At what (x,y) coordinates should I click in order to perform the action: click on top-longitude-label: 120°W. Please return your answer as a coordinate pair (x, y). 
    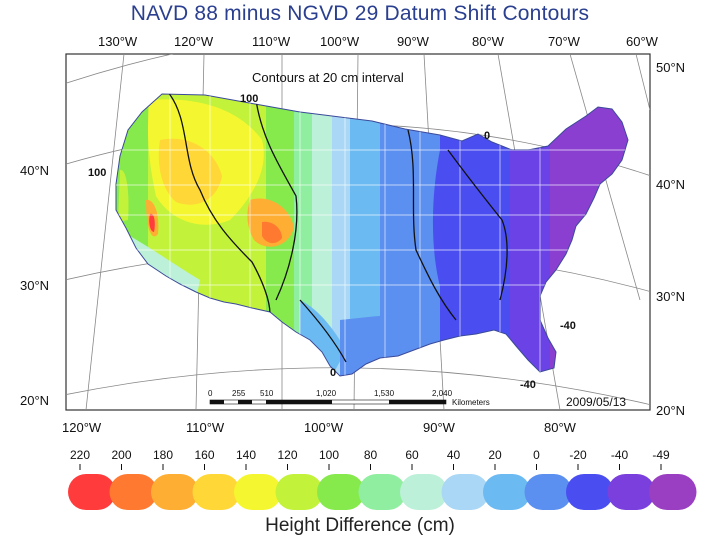
    Looking at the image, I should click on (194, 41).